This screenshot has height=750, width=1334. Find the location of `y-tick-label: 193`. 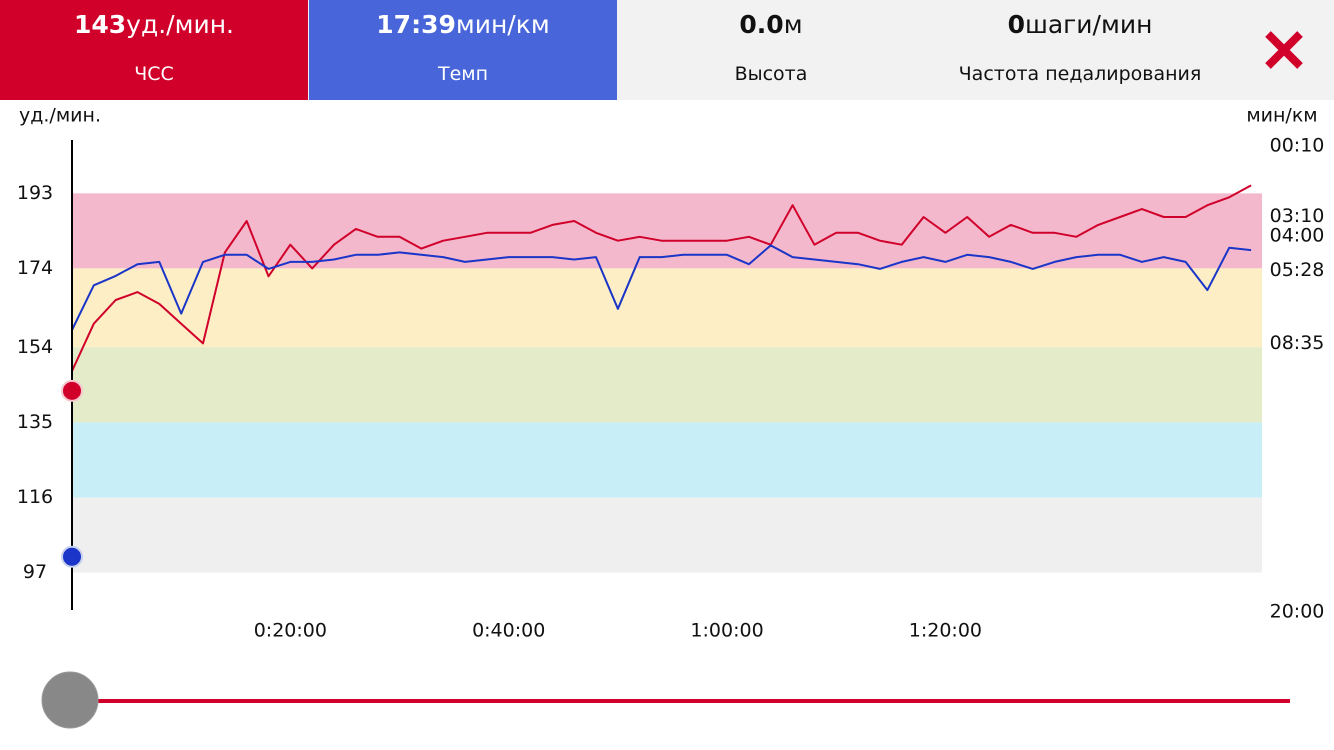

y-tick-label: 193 is located at coordinates (35, 193).